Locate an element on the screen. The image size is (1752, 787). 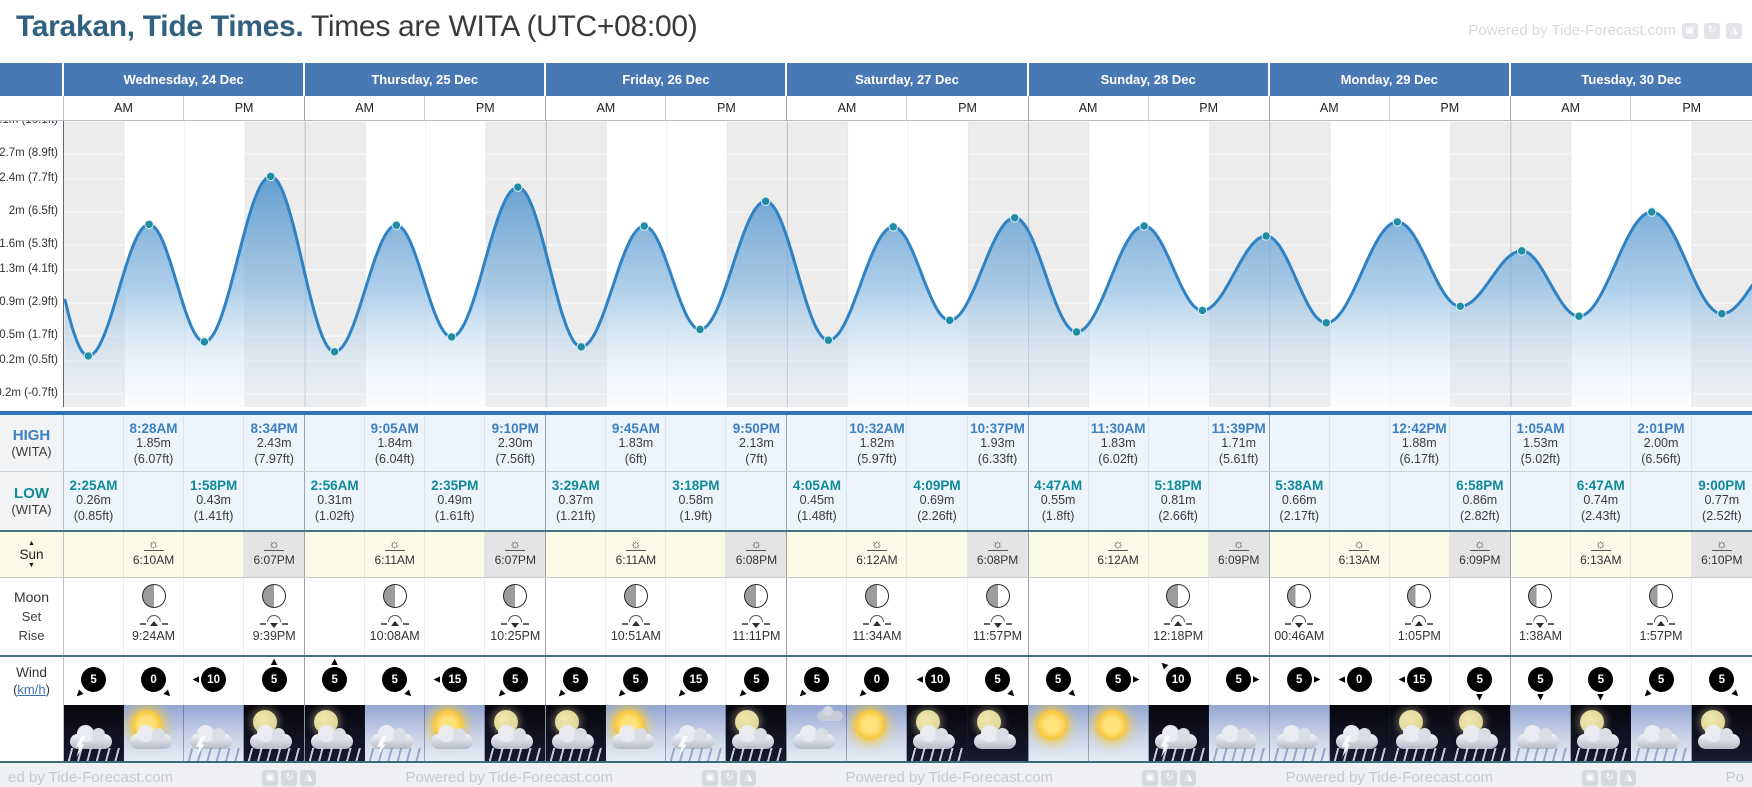
sun-cell: ☼ 6:09PM is located at coordinates (1238, 554).